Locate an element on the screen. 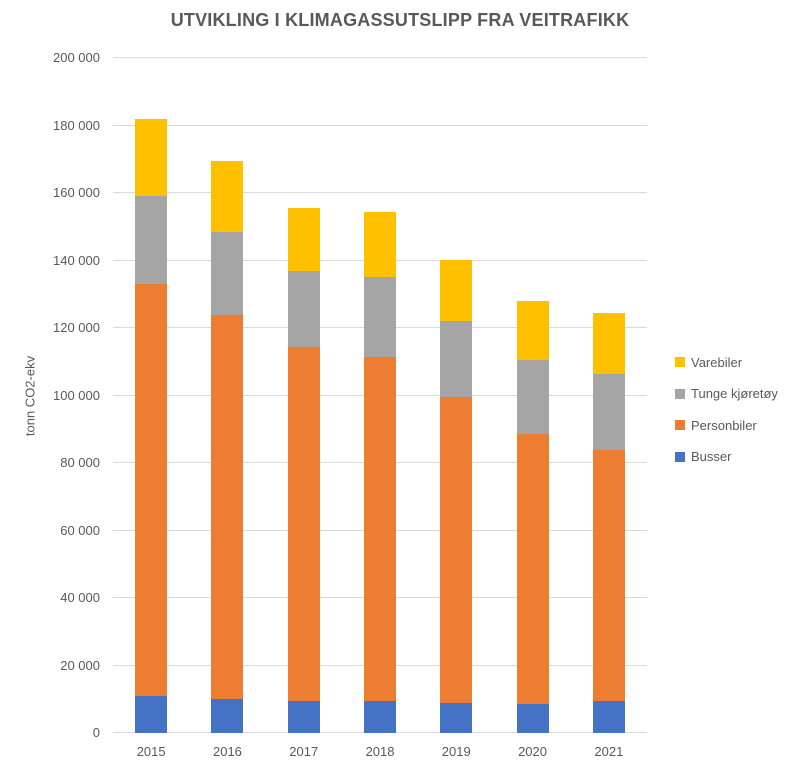  bar-segment-2019-tunge-kjøretøy is located at coordinates (456, 359).